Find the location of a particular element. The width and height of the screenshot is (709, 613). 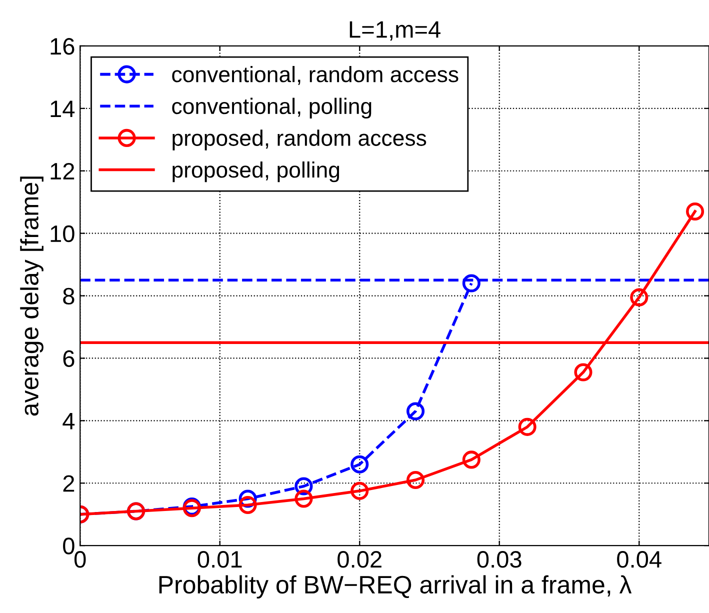

legend-label: conventional, random access is located at coordinates (315, 75).